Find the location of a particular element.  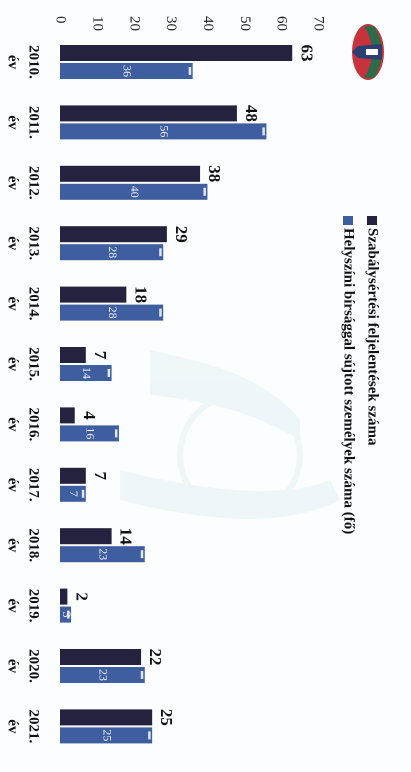

category-label: 2018. is located at coordinates (34, 545).